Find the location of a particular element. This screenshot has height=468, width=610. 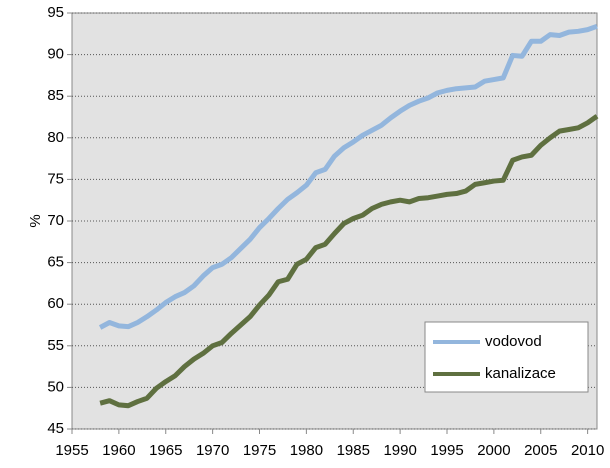

x-tick-label: 1980 is located at coordinates (306, 450).